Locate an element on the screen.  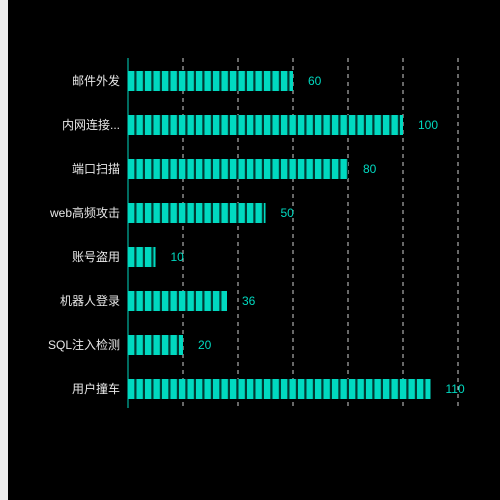
category-label: web高频攻击 is located at coordinates (84, 212).